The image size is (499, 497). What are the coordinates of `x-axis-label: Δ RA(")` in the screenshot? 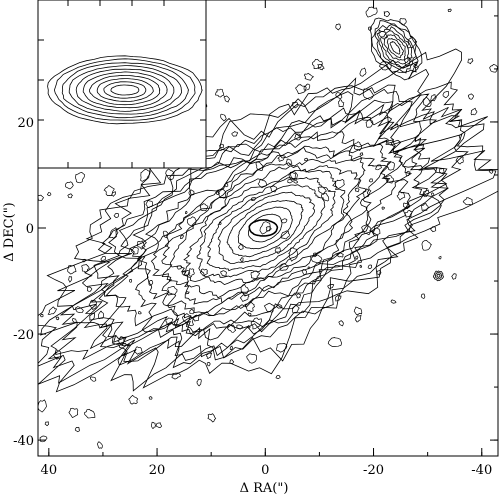 It's located at (264, 488).